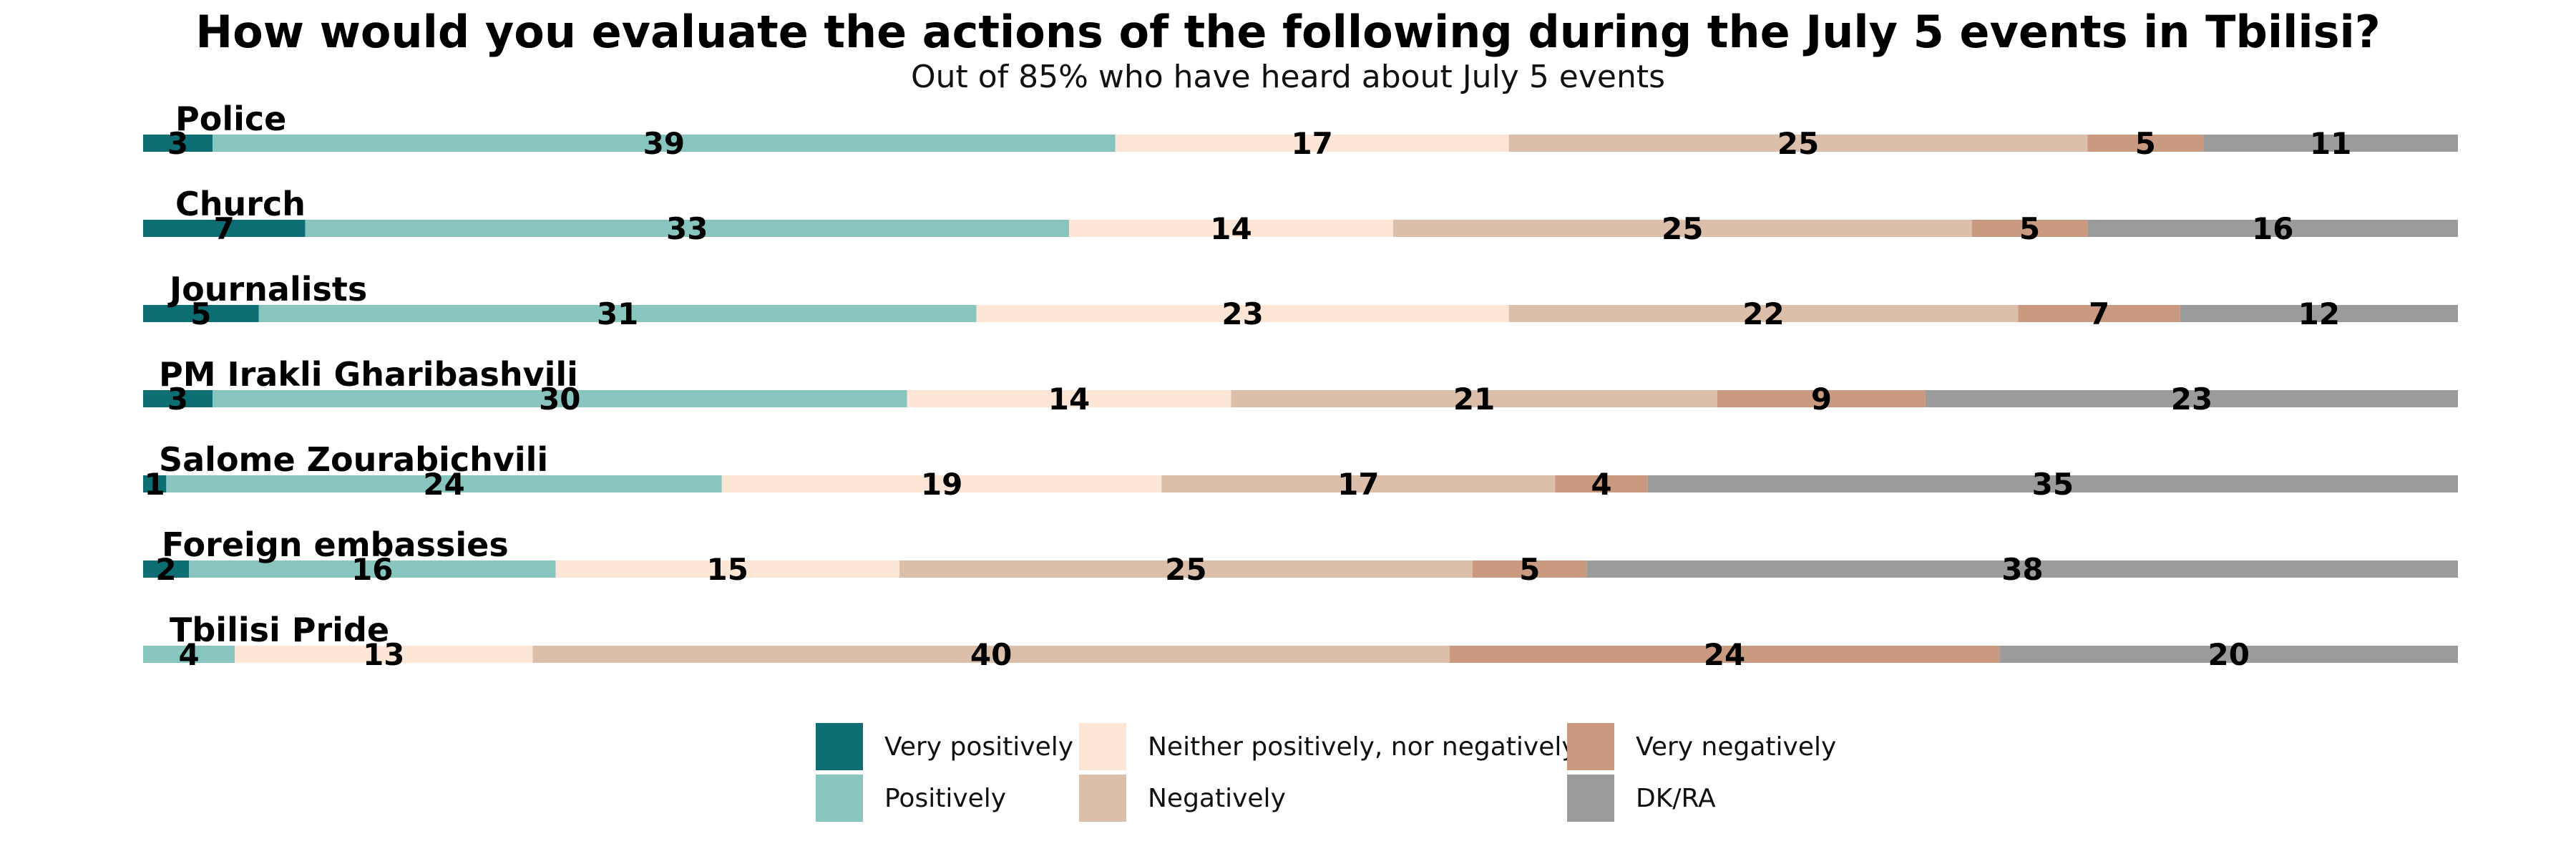 The image size is (2576, 859). I want to click on data-label-church-negatively: 25, so click(1682, 228).